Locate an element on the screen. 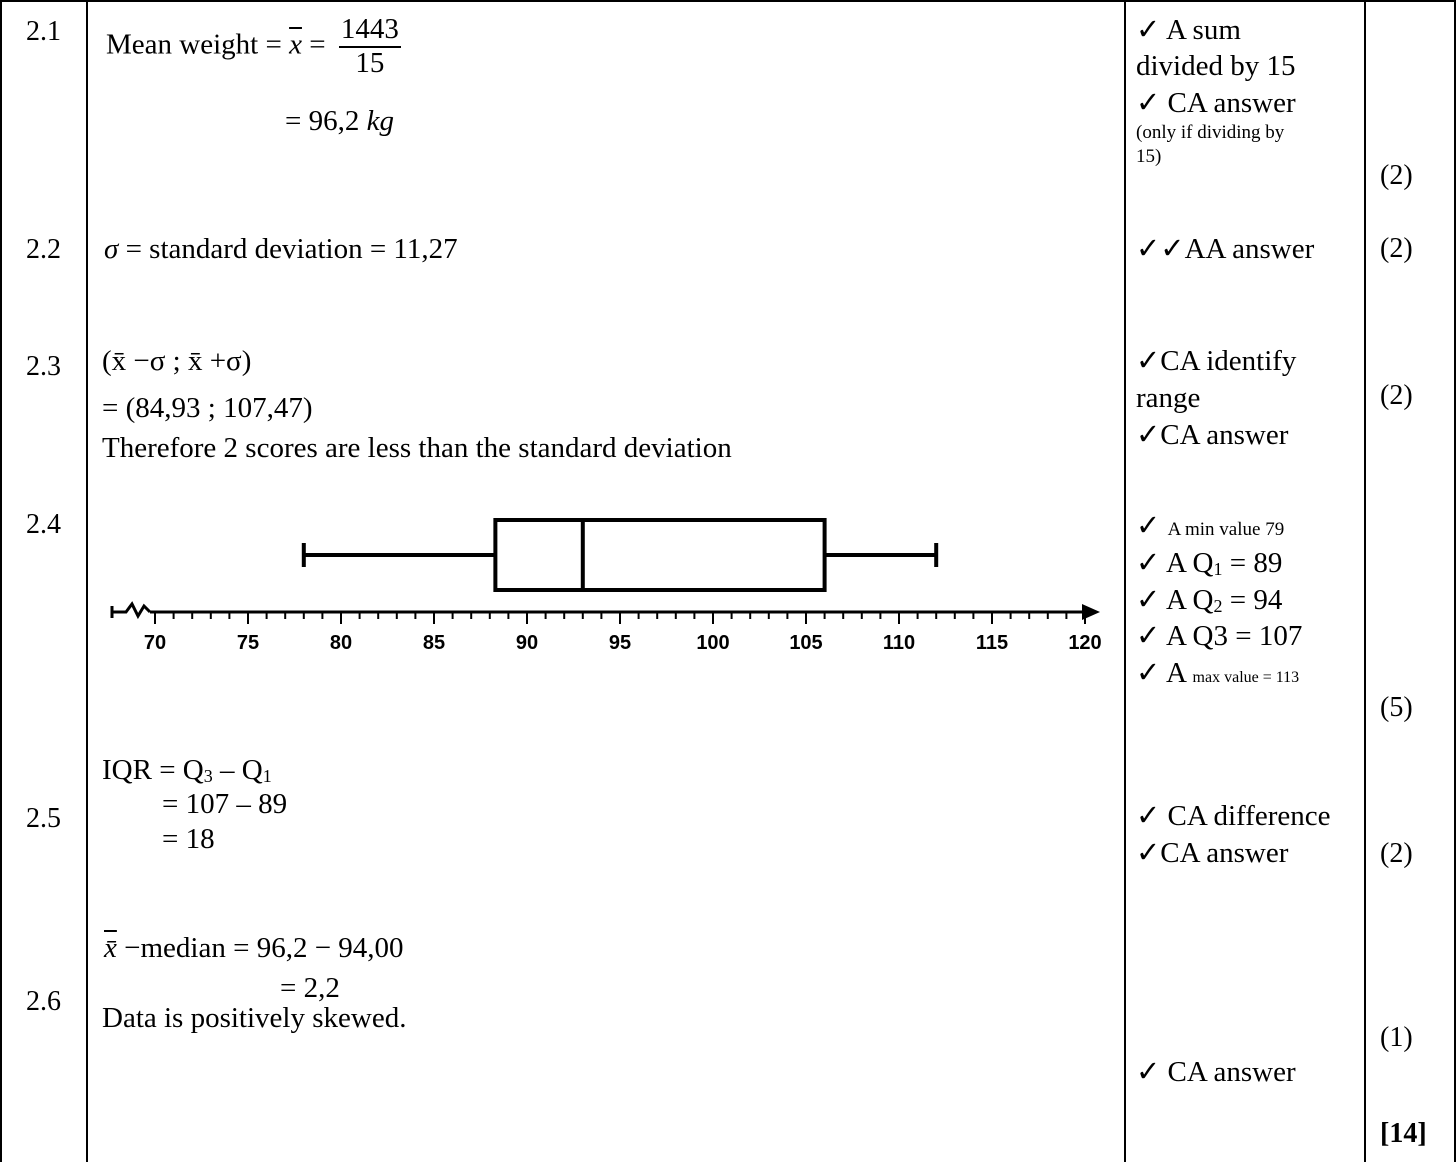 This screenshot has width=1456, height=1162. check-mark: ✓ is located at coordinates (1148, 526).